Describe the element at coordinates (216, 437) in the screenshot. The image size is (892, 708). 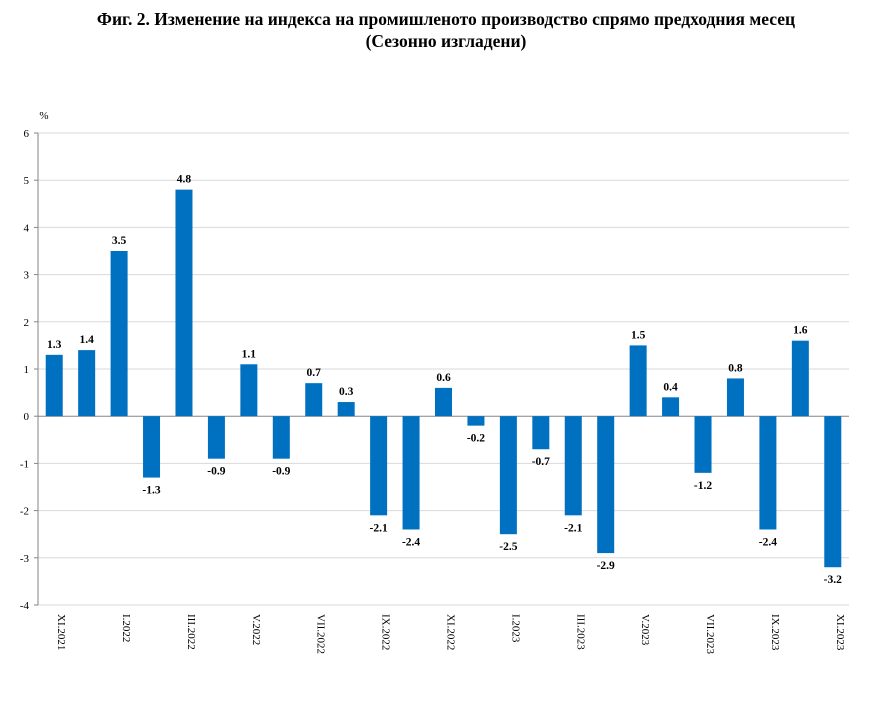
I see `bar-iv-2022` at that location.